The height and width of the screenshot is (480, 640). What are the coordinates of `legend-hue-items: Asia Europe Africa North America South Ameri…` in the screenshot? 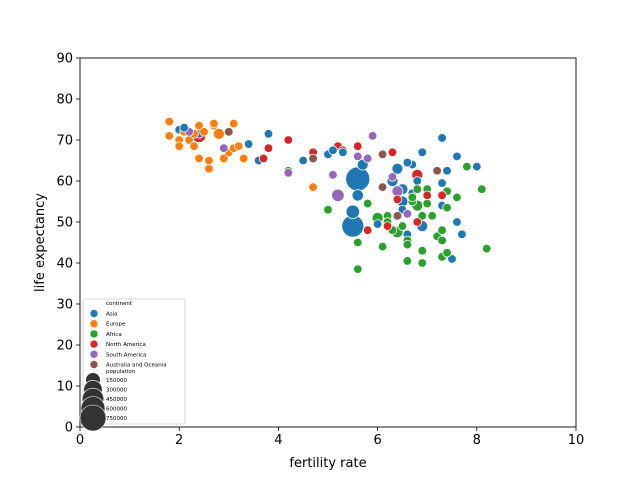 It's located at (128, 339).